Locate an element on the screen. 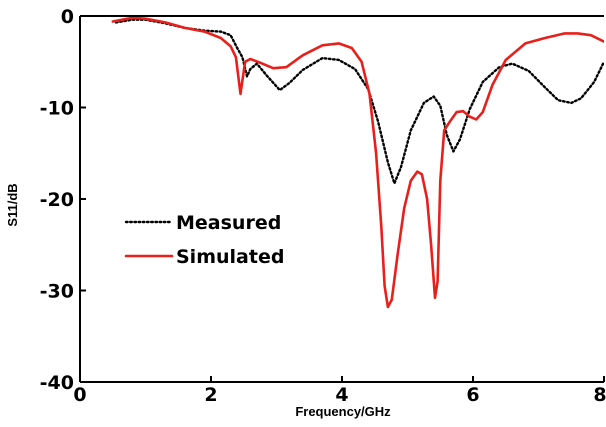 This screenshot has width=606, height=427. x-tick-label: 4 is located at coordinates (341, 395).